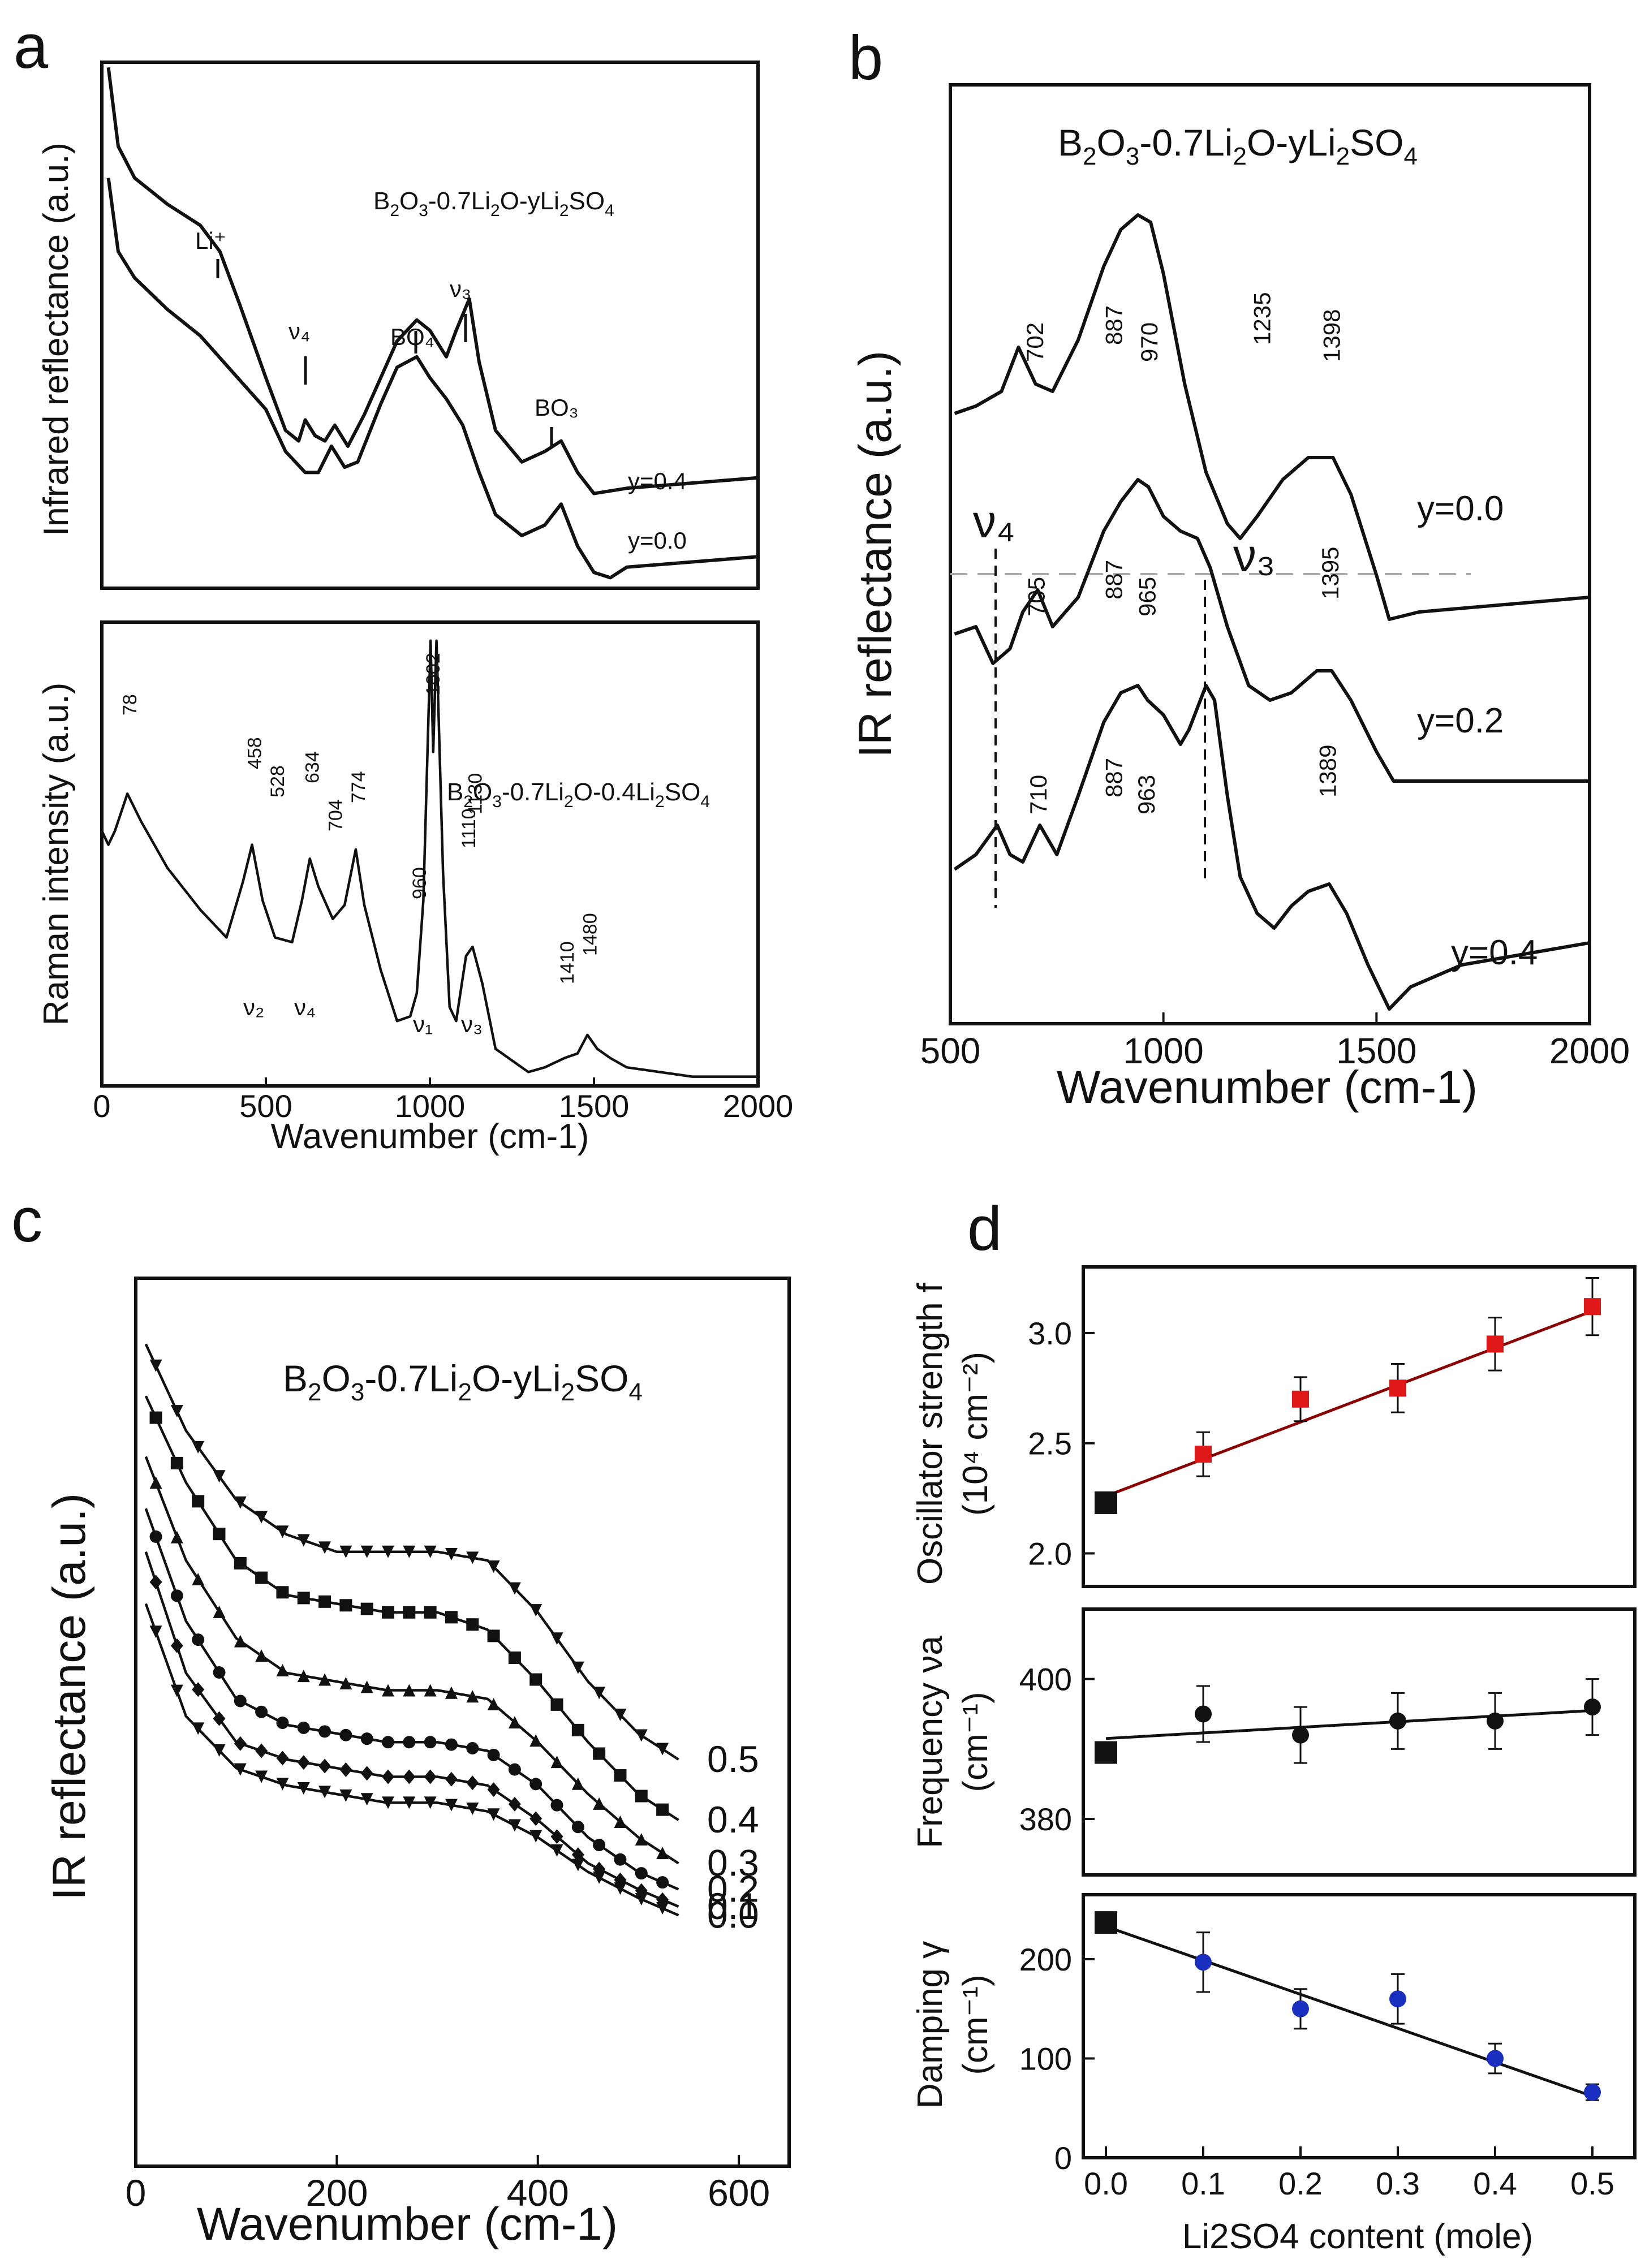 The width and height of the screenshot is (1645, 2268). I want to click on d-oscillator-fit-line, so click(1349, 1403).